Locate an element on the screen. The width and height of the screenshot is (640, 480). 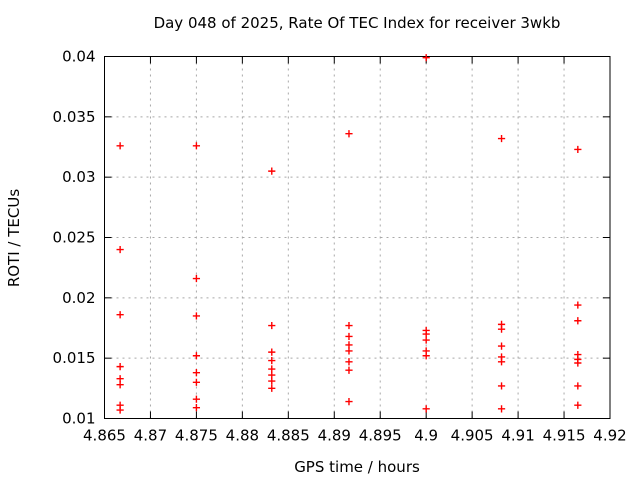
y-tick-label: 0.01 is located at coordinates (78, 419).